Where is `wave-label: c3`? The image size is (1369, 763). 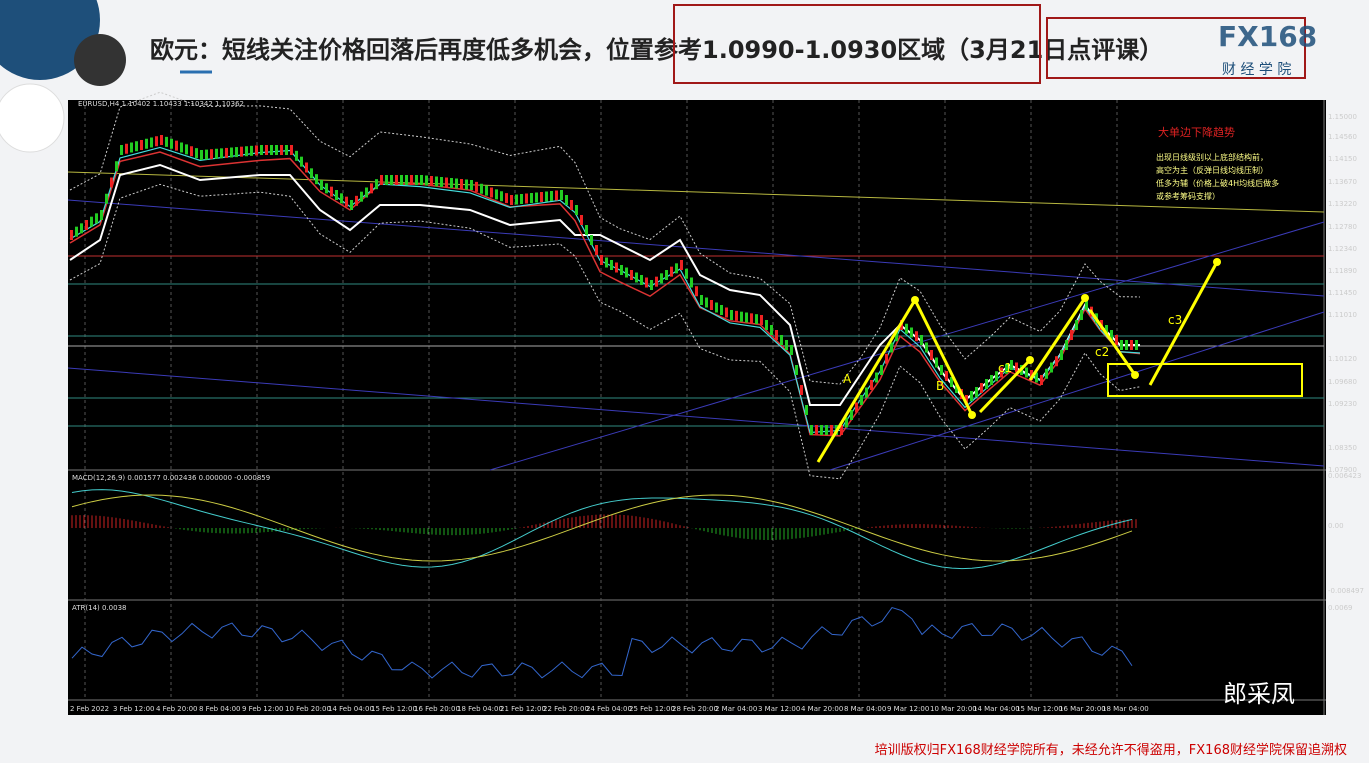 wave-label: c3 is located at coordinates (1175, 320).